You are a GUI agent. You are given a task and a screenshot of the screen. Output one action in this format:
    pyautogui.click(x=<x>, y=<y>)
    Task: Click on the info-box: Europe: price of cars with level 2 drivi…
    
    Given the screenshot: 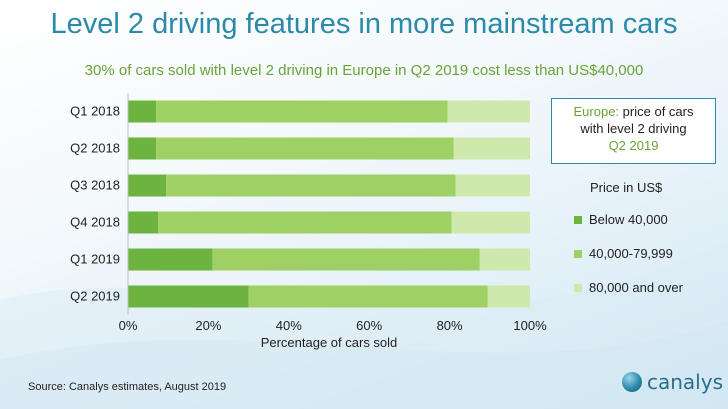 What is the action you would take?
    pyautogui.click(x=633, y=131)
    